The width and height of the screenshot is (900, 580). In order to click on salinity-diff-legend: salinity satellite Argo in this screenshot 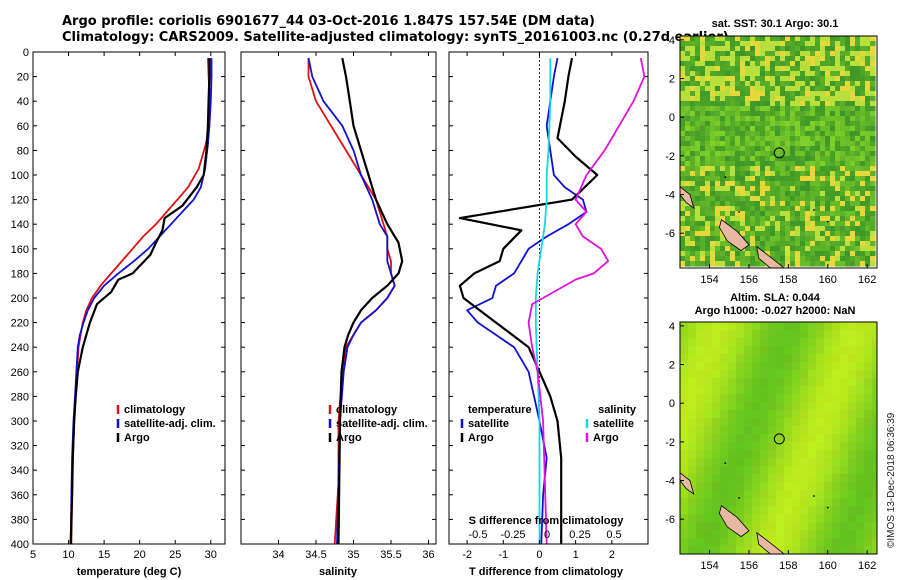, I will do `click(611, 424)`.